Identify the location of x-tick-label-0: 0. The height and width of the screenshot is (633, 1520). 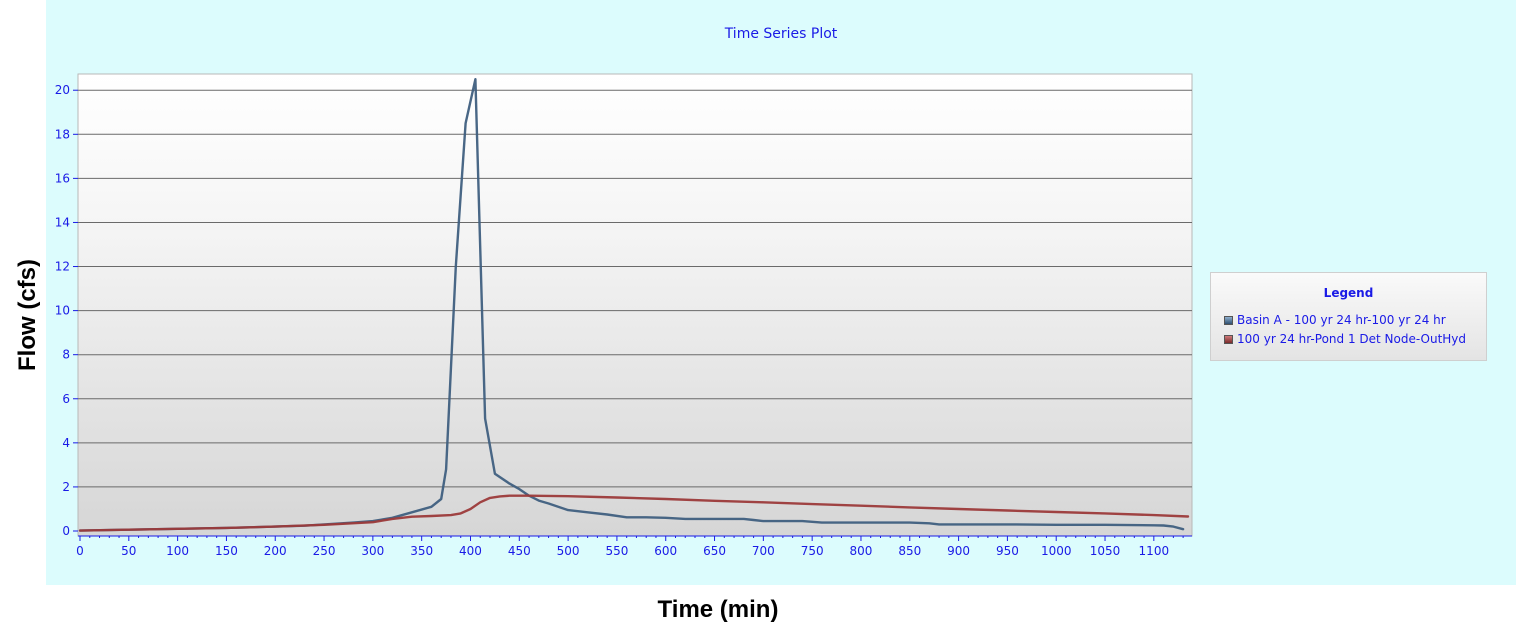
(80, 551).